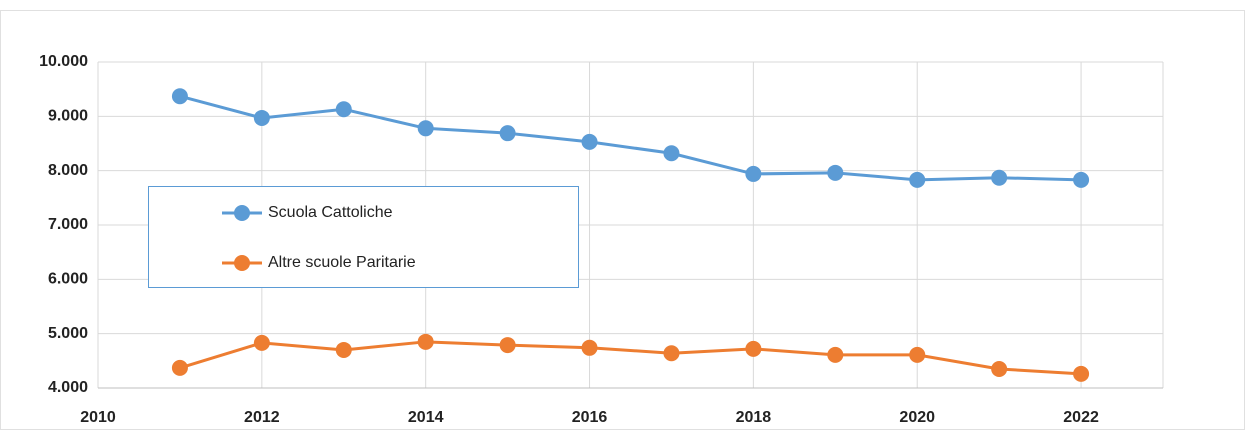 This screenshot has height=430, width=1245. I want to click on legend-label: Scuola Cattoliche, so click(330, 212).